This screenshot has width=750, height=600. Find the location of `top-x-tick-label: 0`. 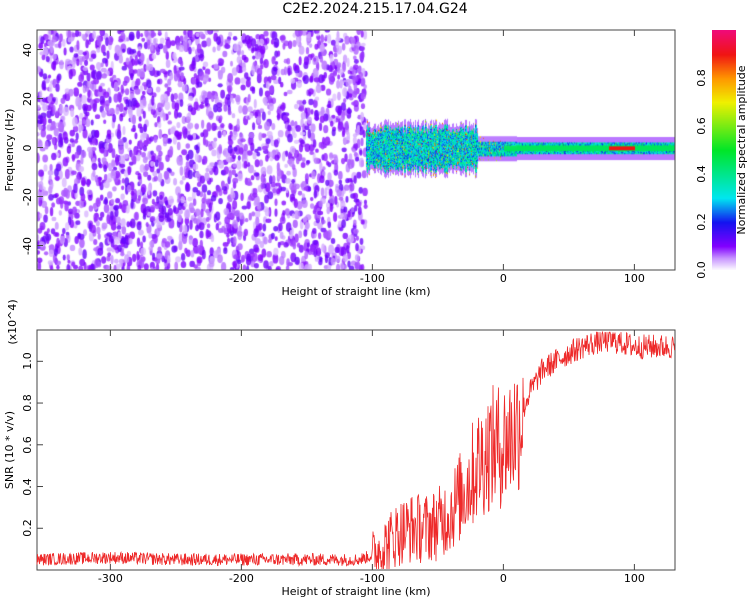

top-x-tick-label: 0 is located at coordinates (503, 278).